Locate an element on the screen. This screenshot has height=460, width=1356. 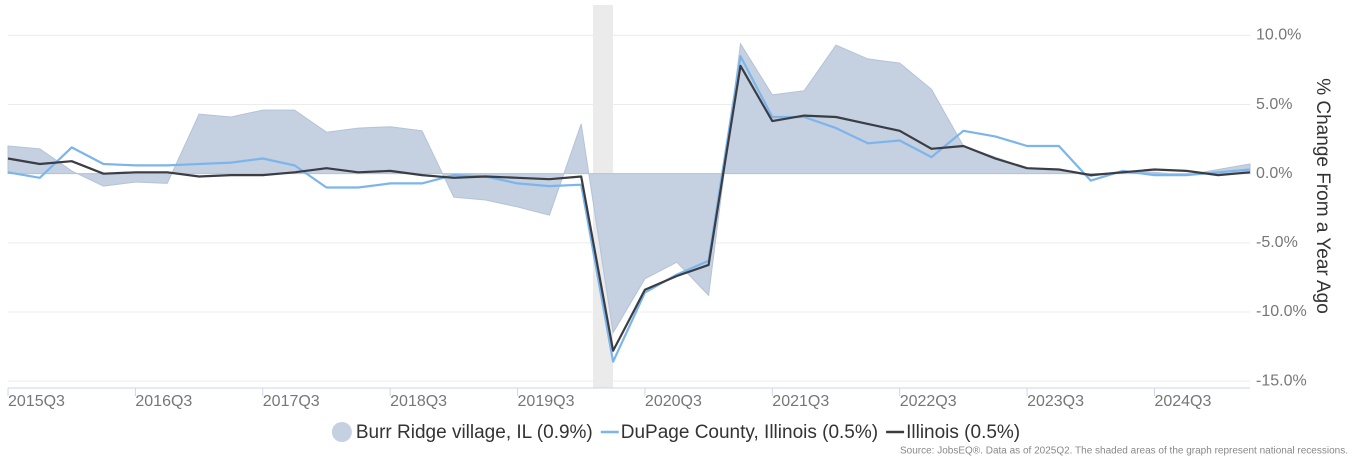
legend-label: Burr Ridge village, IL (0.9%) is located at coordinates (474, 432).